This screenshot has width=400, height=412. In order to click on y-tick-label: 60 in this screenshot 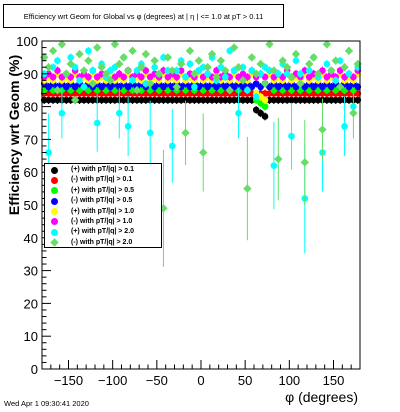, I will do `click(31, 172)`.